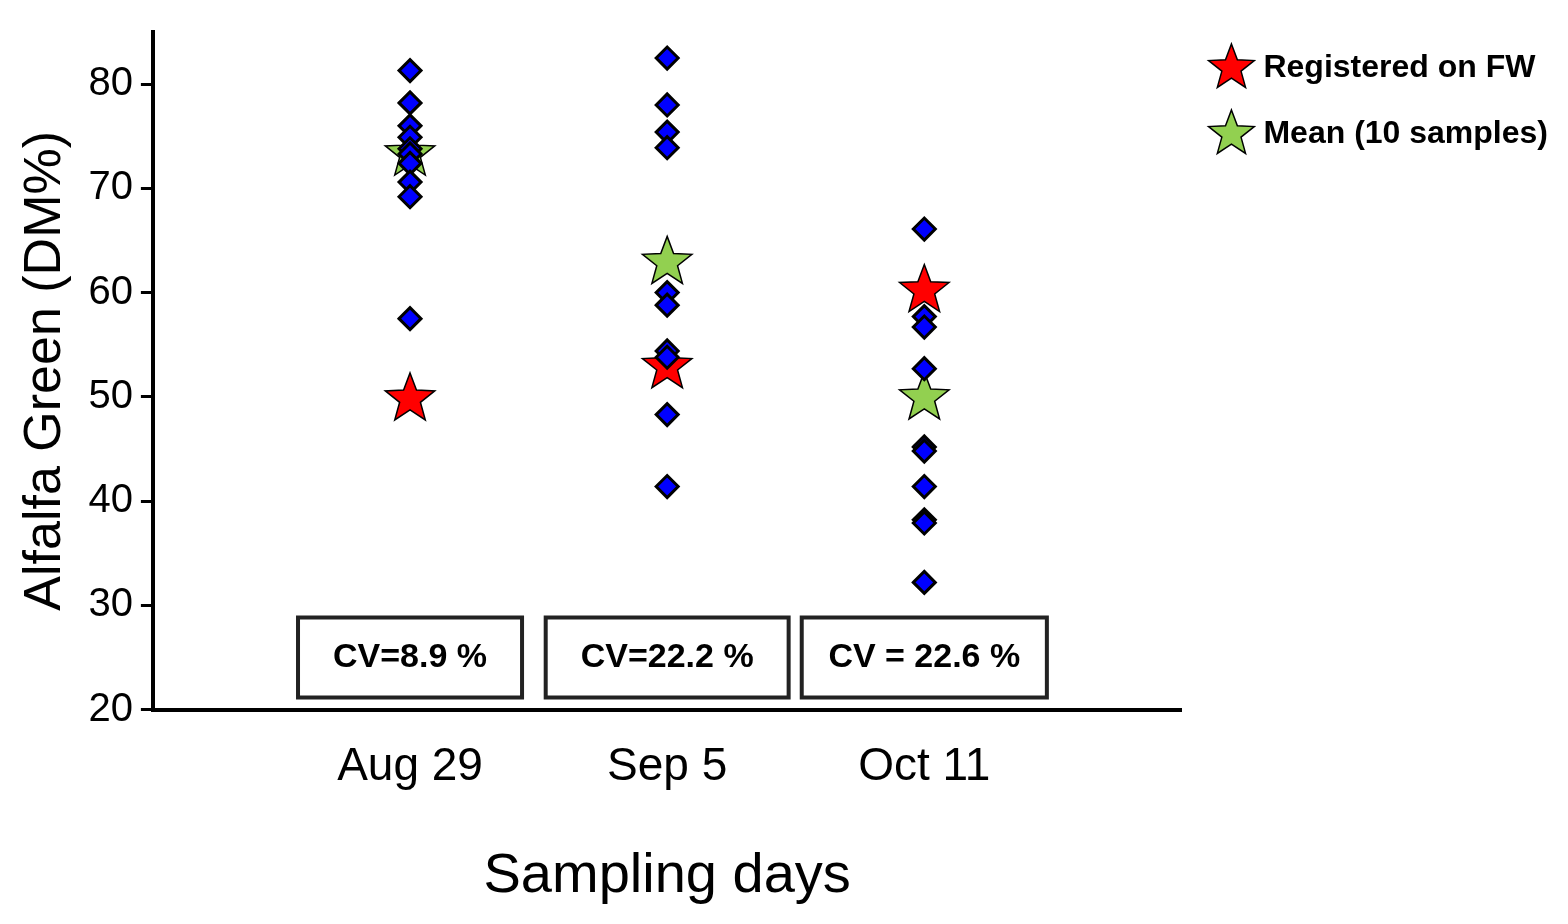  Describe the element at coordinates (110, 81) in the screenshot. I see `y-tick-label: 80` at that location.